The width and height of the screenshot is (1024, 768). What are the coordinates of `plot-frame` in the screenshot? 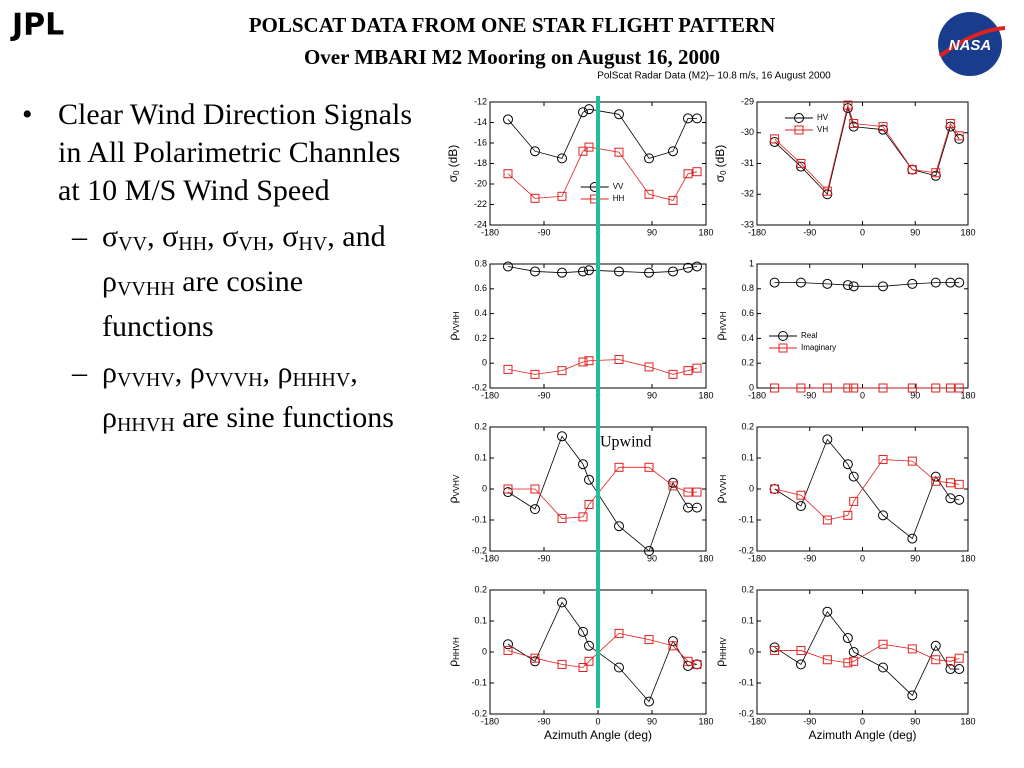 It's located at (862, 652).